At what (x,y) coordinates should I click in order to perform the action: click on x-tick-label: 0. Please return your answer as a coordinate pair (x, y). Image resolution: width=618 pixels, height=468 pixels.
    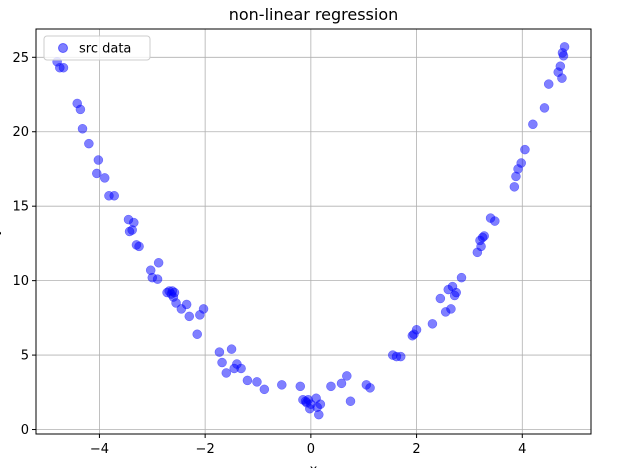
    Looking at the image, I should click on (311, 449).